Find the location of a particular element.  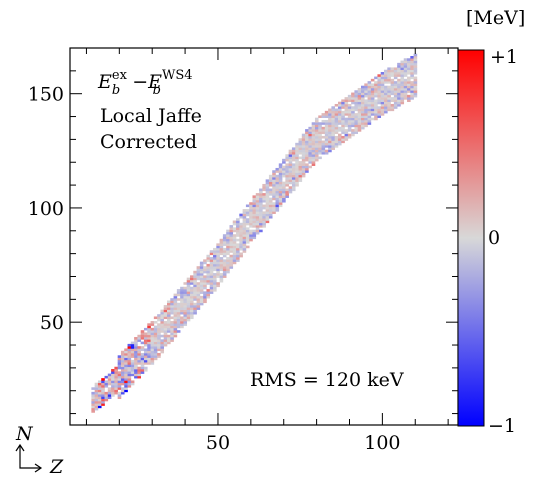

y-tick-label: 50 is located at coordinates (52, 323).